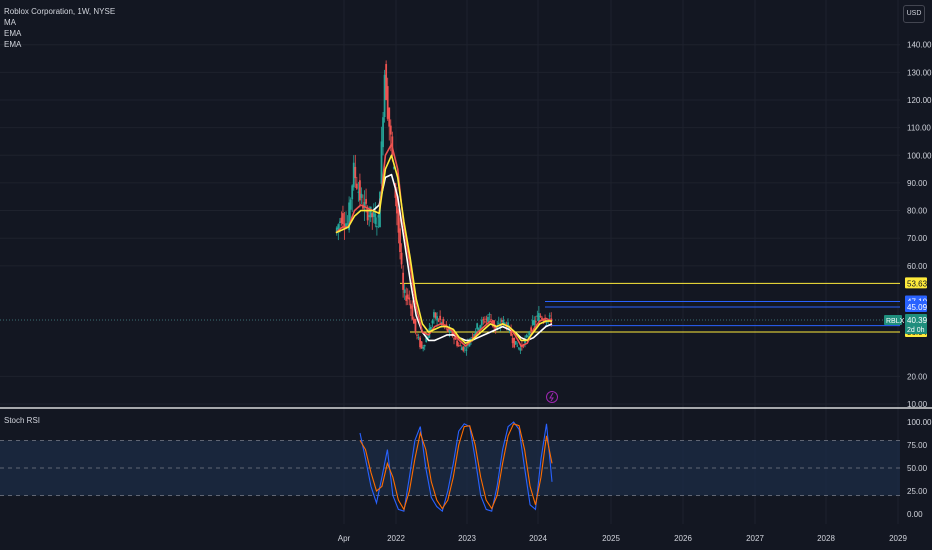 The height and width of the screenshot is (550, 932). I want to click on x-tick-label: 2026, so click(683, 538).